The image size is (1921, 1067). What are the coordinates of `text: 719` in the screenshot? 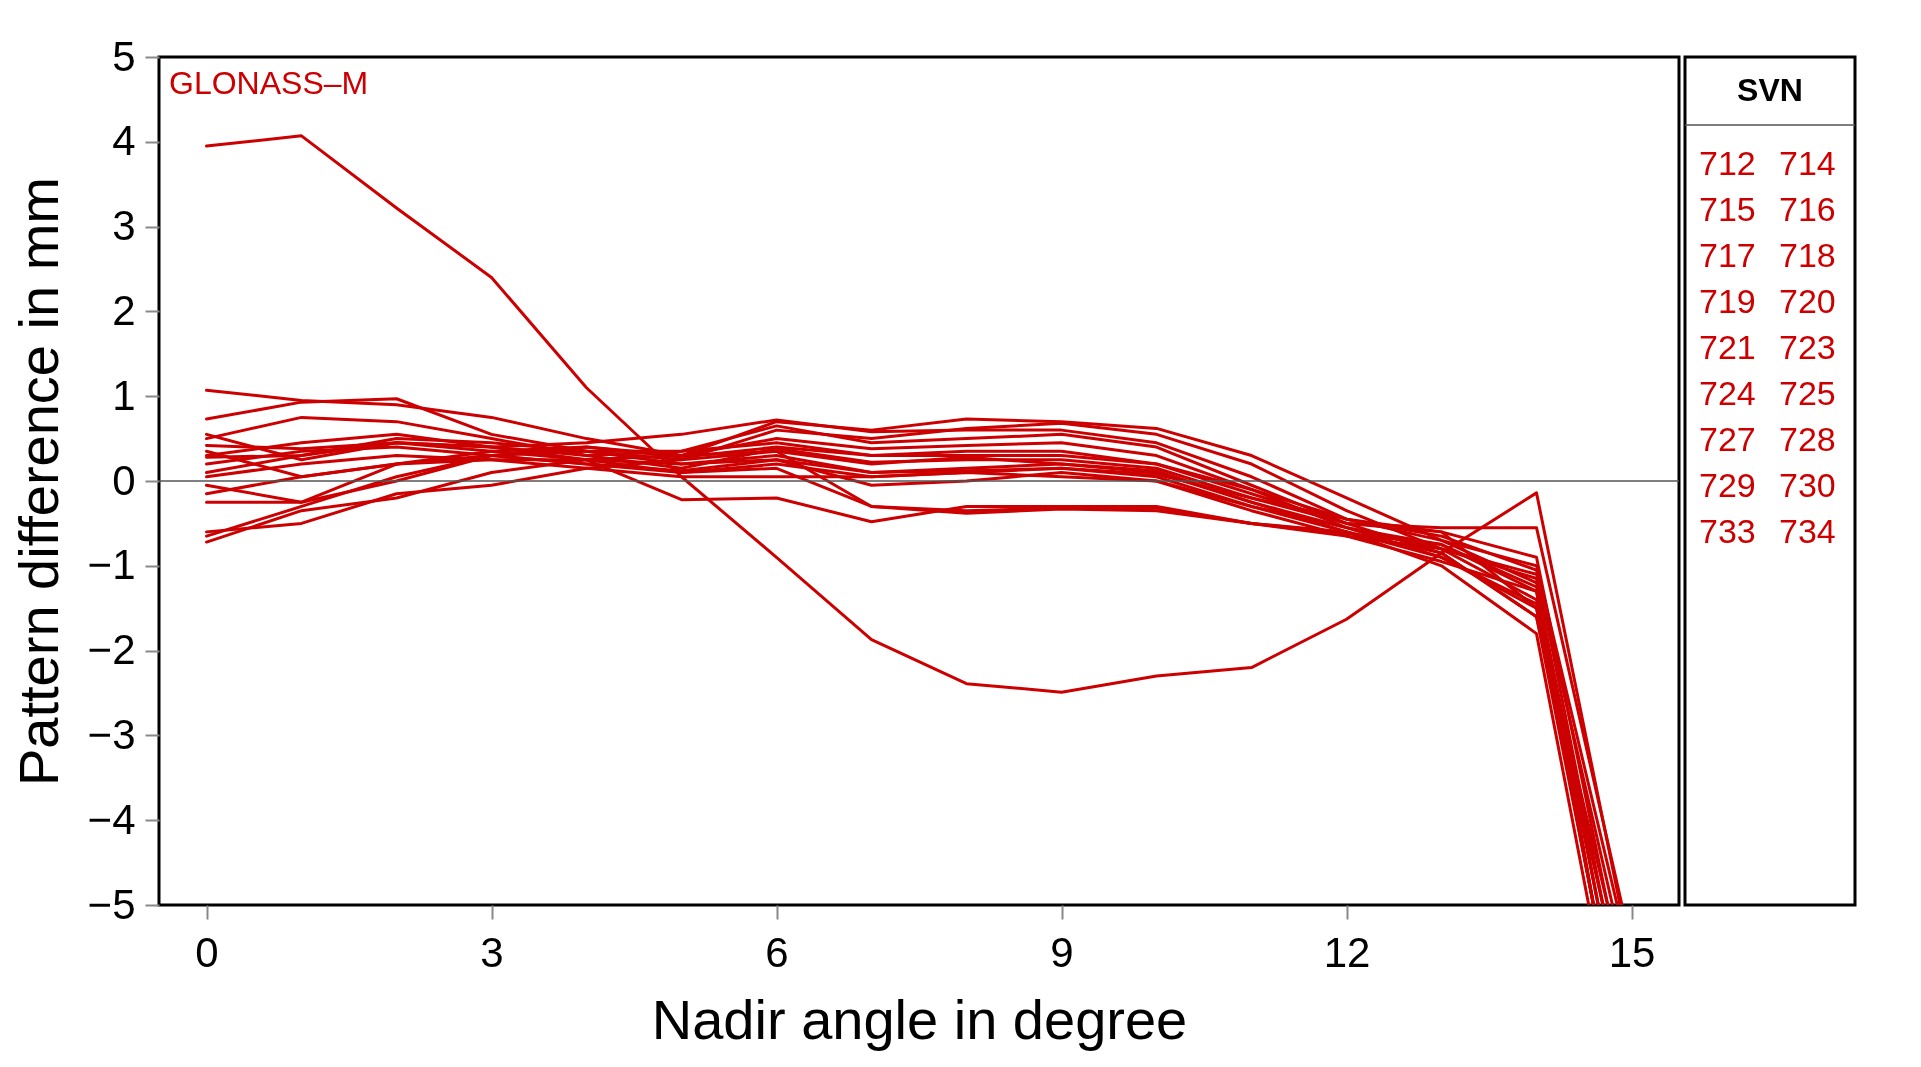 It's located at (1727, 301).